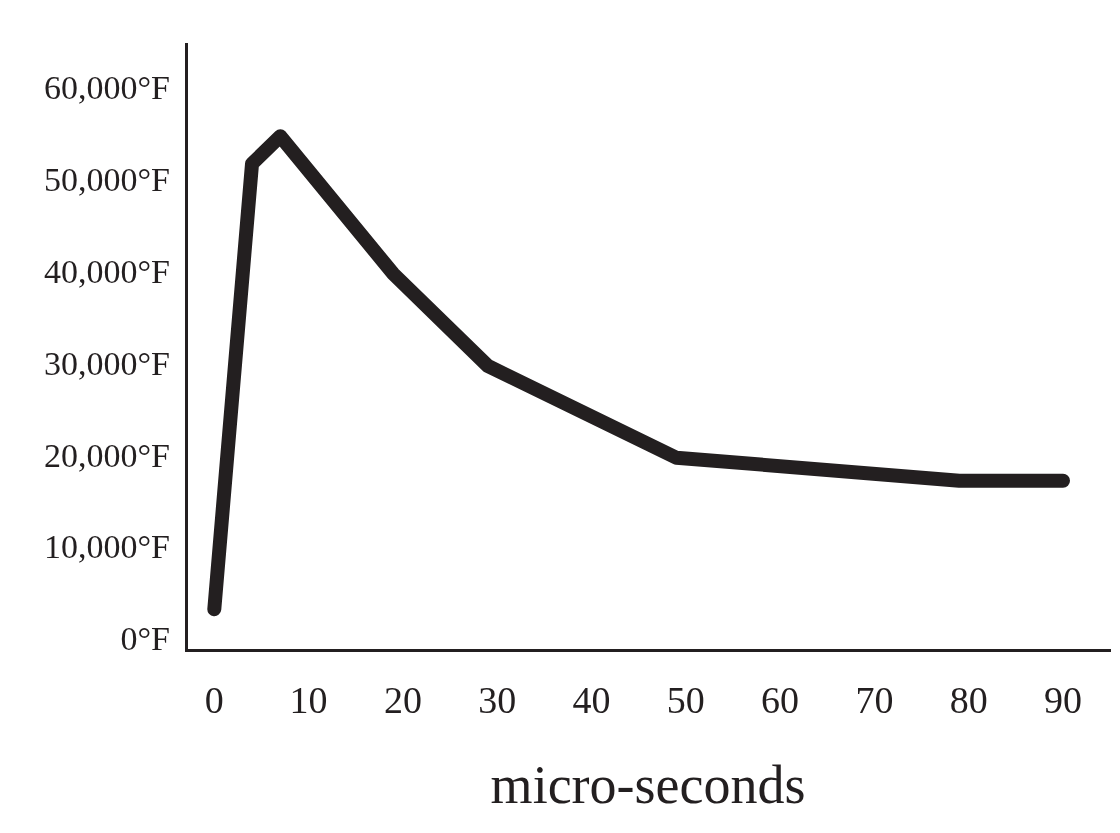  I want to click on y-tick-label: 10,000°F, so click(107, 547).